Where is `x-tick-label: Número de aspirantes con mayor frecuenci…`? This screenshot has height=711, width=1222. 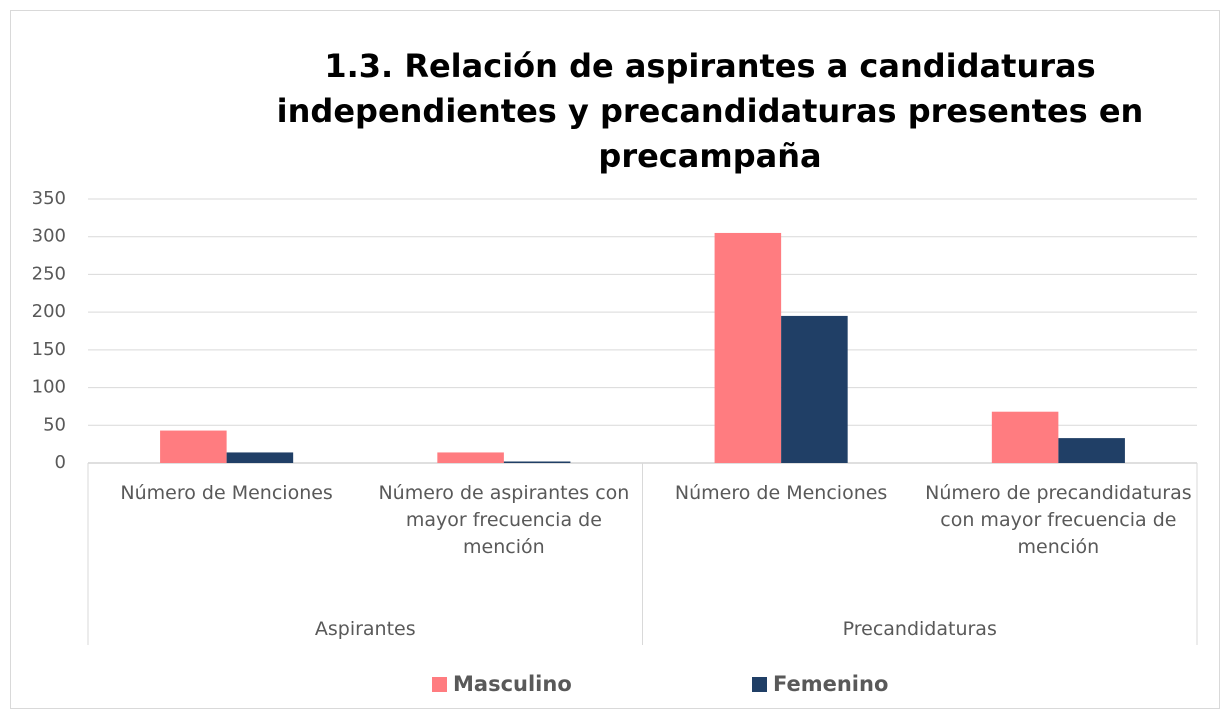
x-tick-label: Número de aspirantes con mayor frecuenci… is located at coordinates (504, 520).